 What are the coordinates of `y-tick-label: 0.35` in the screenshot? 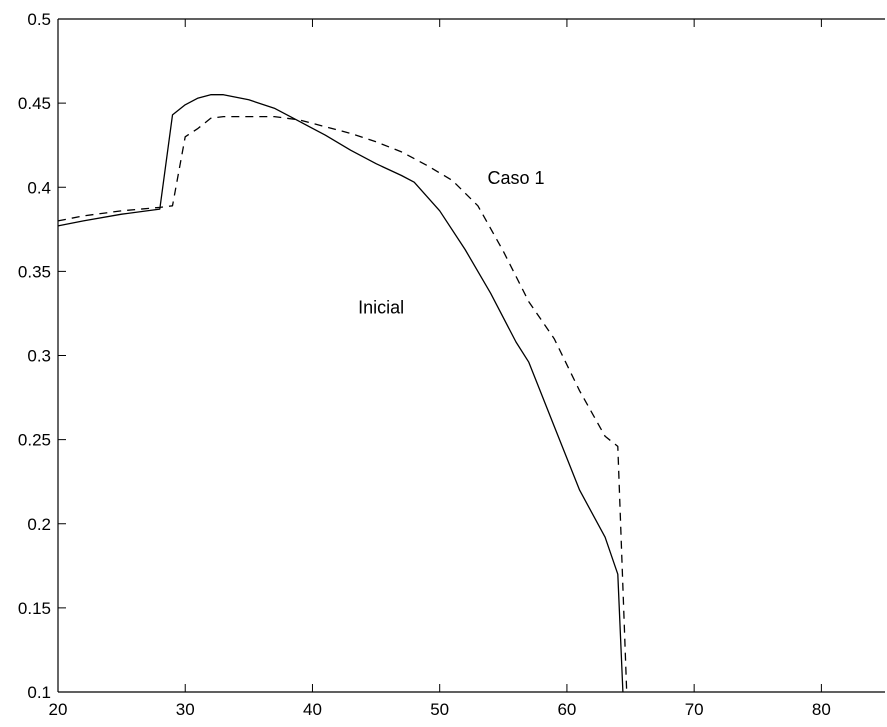 It's located at (34, 271).